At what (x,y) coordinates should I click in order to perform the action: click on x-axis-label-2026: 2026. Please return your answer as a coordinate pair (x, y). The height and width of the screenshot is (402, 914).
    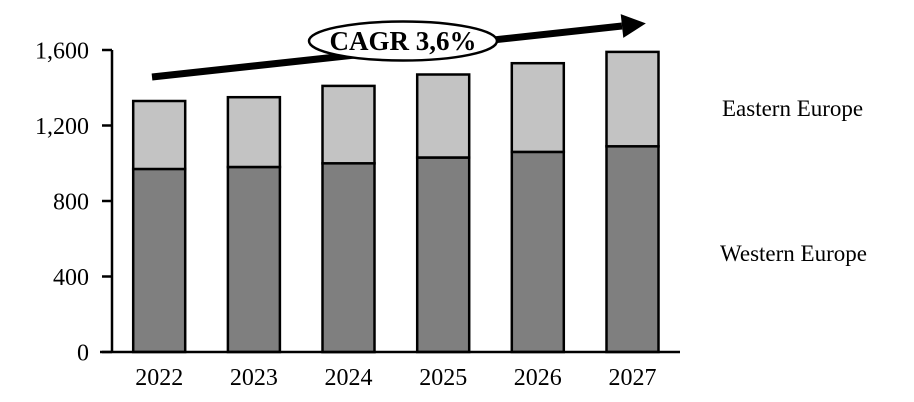
    Looking at the image, I should click on (538, 378).